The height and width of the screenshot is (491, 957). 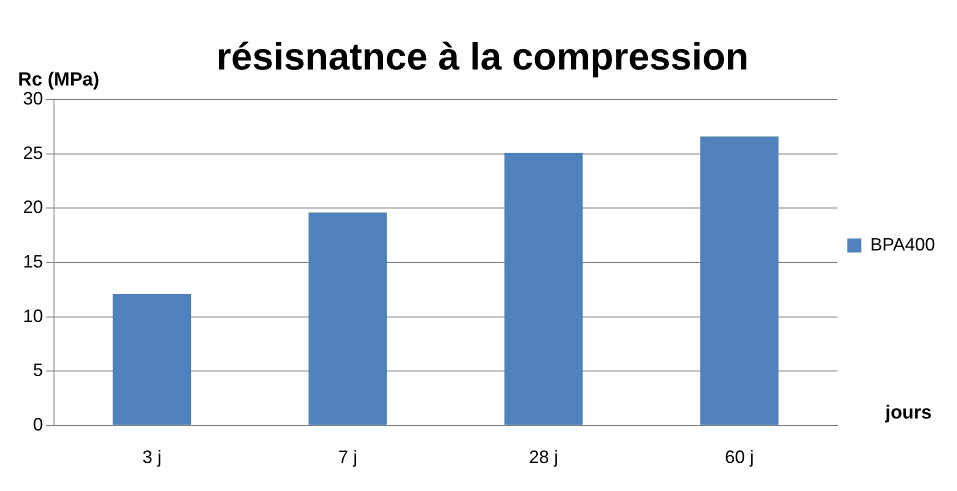 I want to click on x-tick-label: 3 j, so click(x=152, y=457).